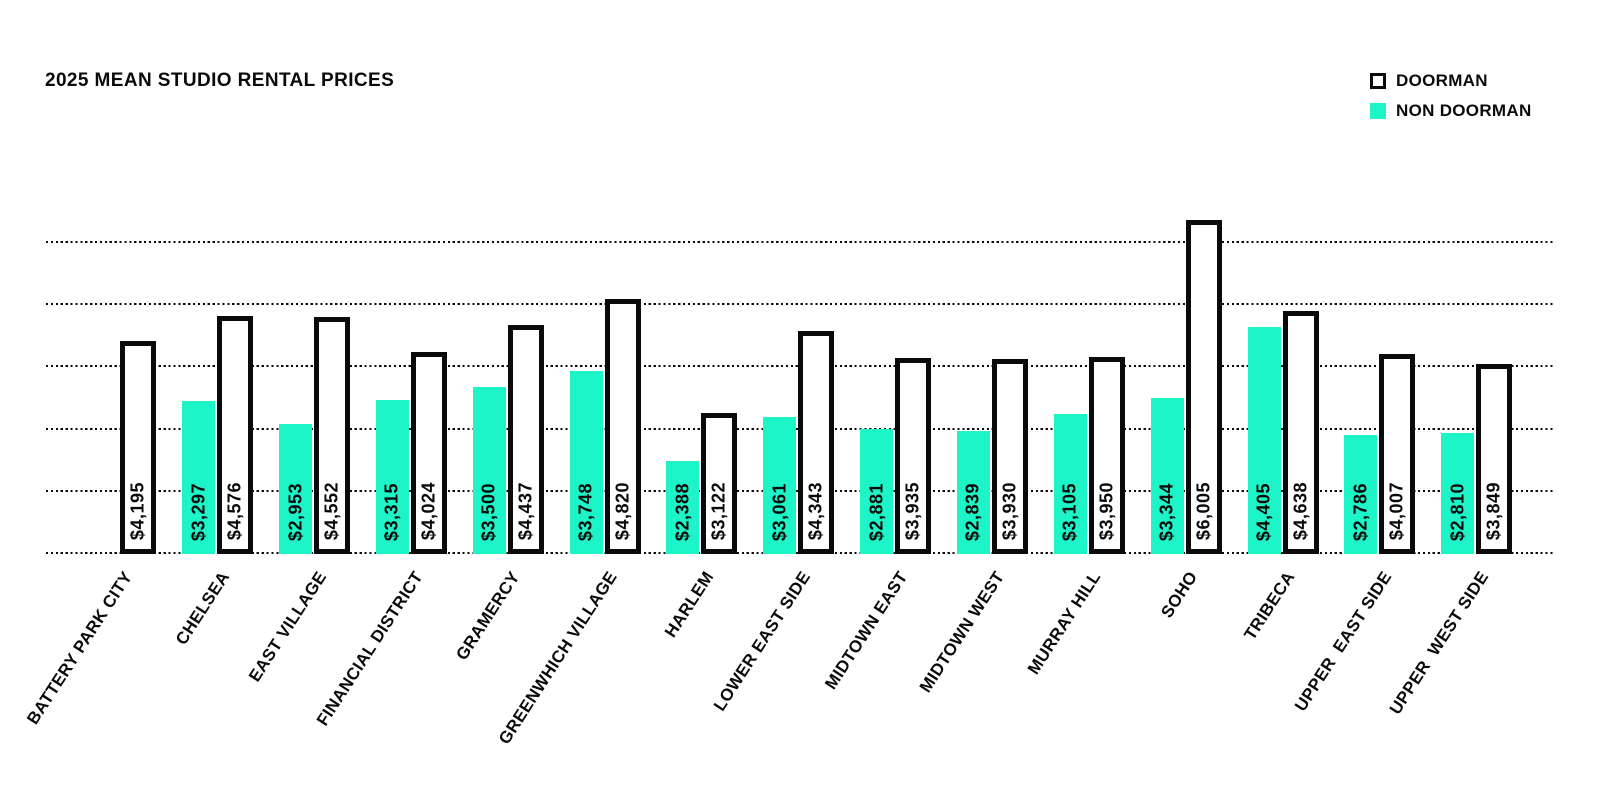  What do you see at coordinates (1166, 511) in the screenshot?
I see `bar-value-label: $3,344` at bounding box center [1166, 511].